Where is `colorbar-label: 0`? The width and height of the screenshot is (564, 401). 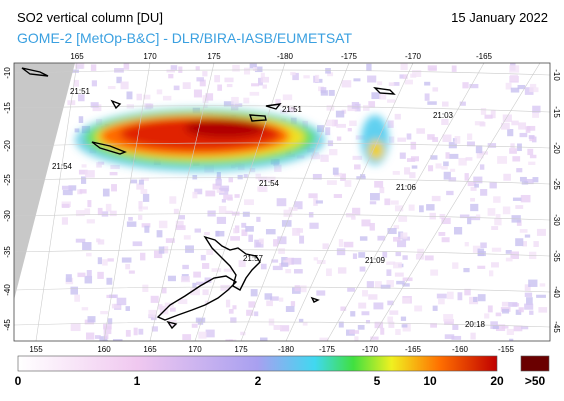
colorbar-label: 0 is located at coordinates (18, 381).